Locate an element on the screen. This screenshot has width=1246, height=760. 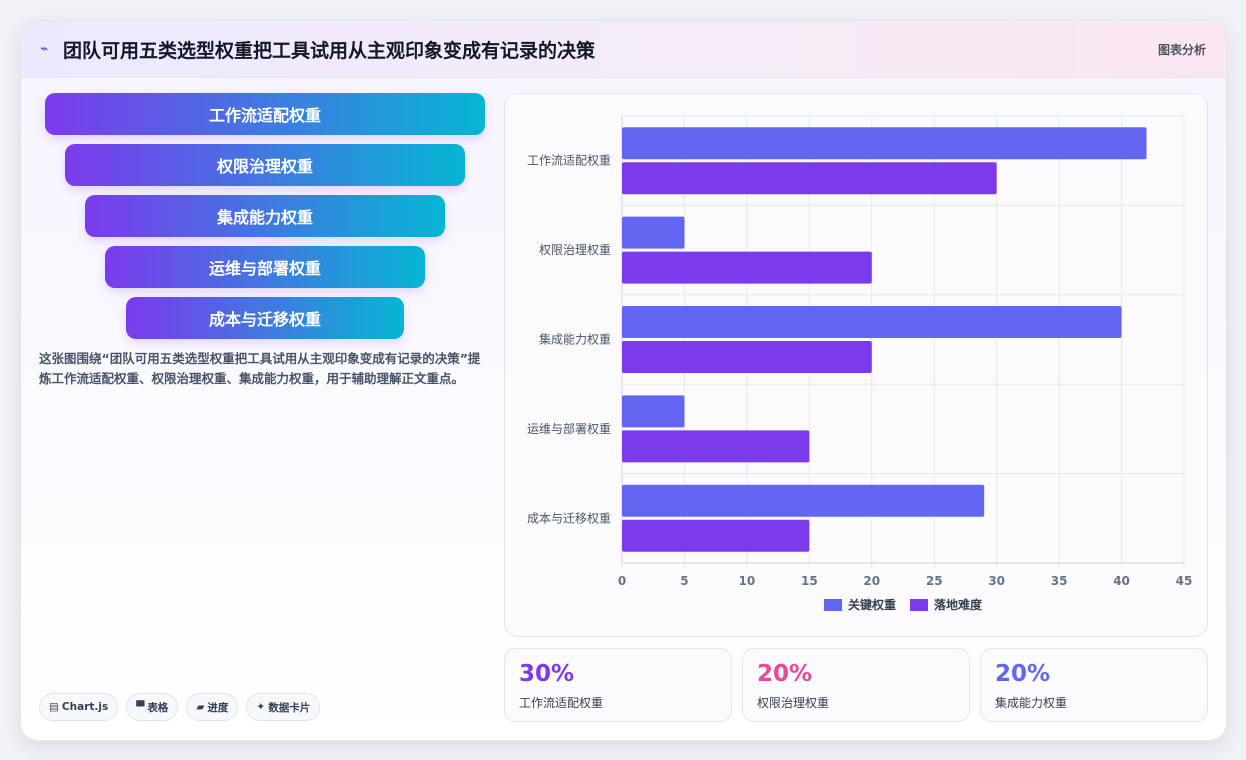
stat-card-workflow: 30% 工作流适配权重 is located at coordinates (618, 685).